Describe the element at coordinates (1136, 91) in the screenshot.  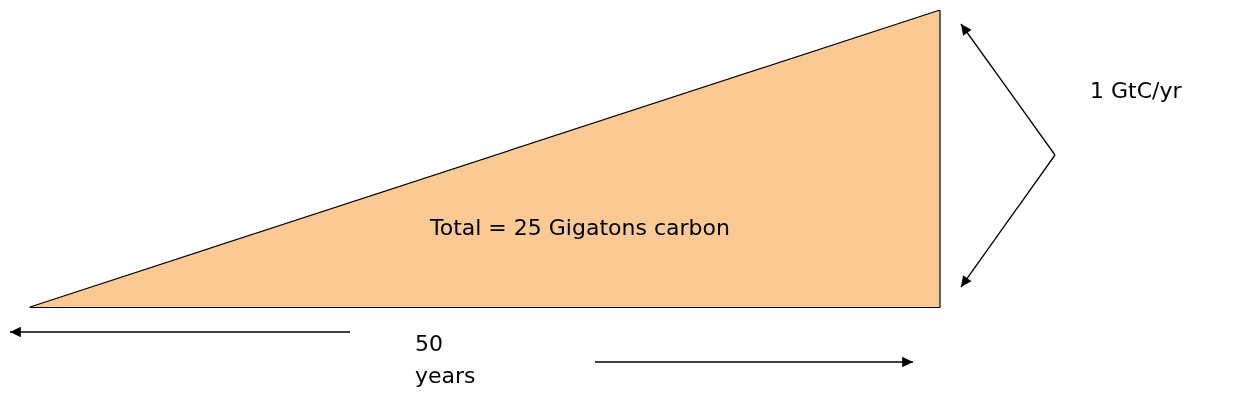
I see `annotation: 1 GtC/yr` at that location.